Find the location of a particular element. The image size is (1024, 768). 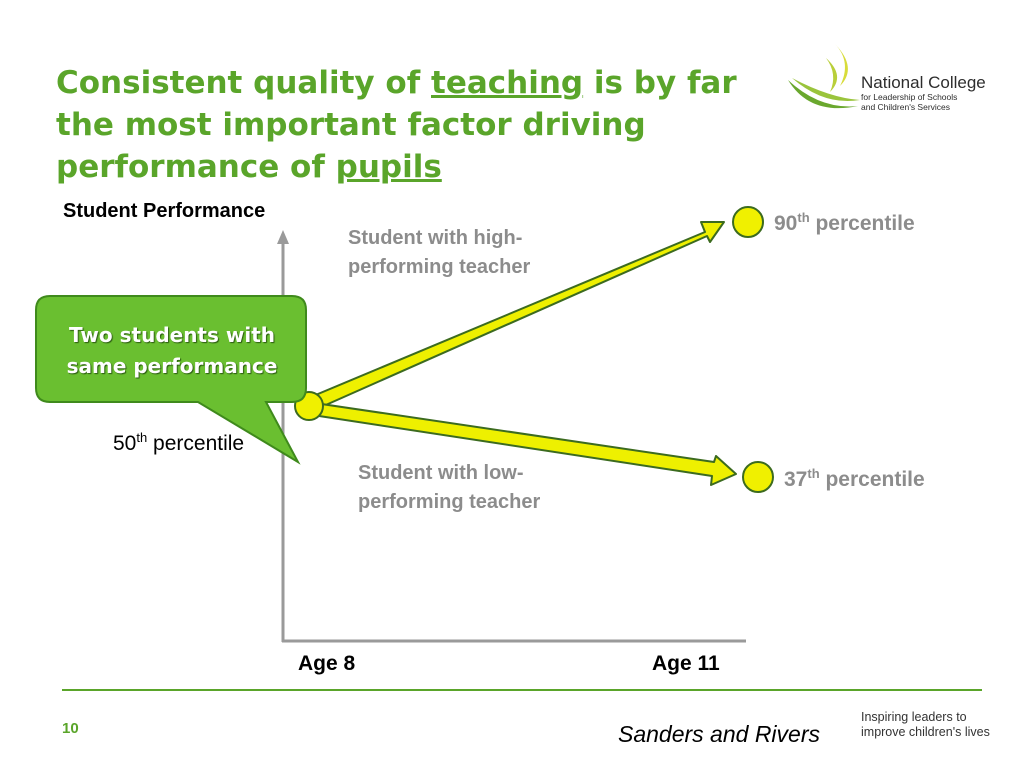

source-credit: Sanders and Rivers is located at coordinates (719, 734).